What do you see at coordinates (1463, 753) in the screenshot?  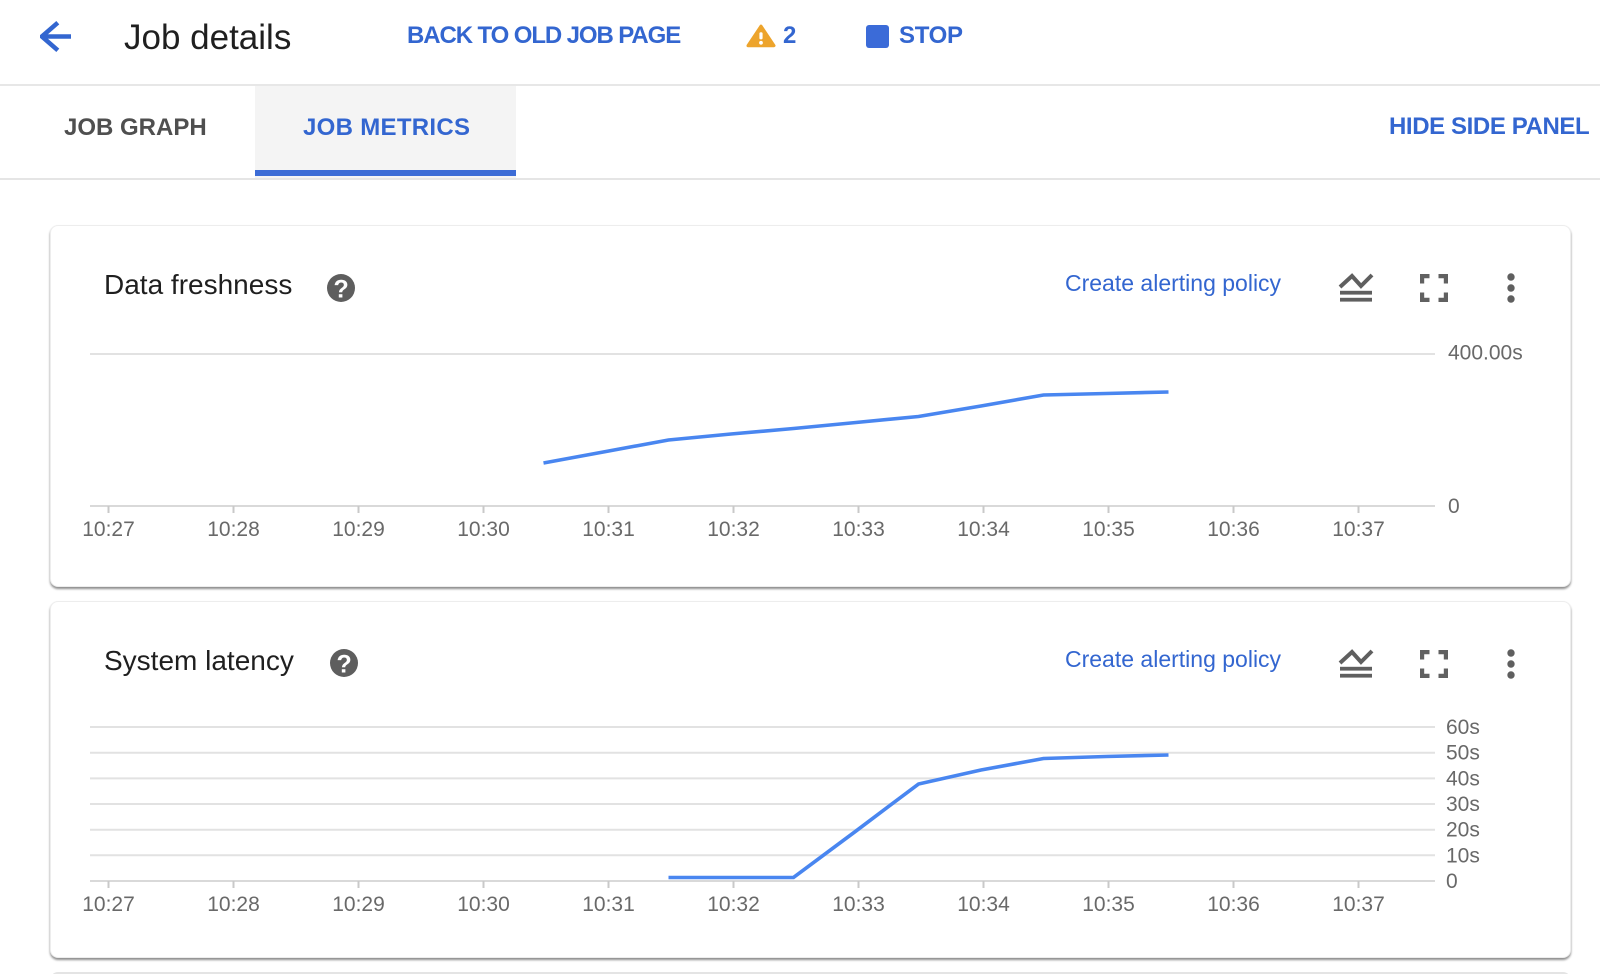 I see `svg-text: 50s` at bounding box center [1463, 753].